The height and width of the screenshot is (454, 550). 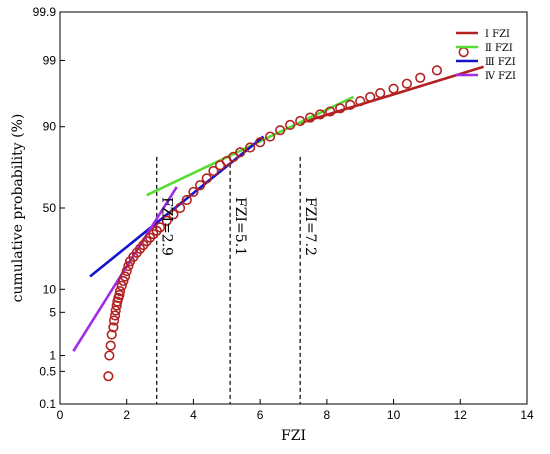 I want to click on x-tick-label: 8, so click(x=327, y=415).